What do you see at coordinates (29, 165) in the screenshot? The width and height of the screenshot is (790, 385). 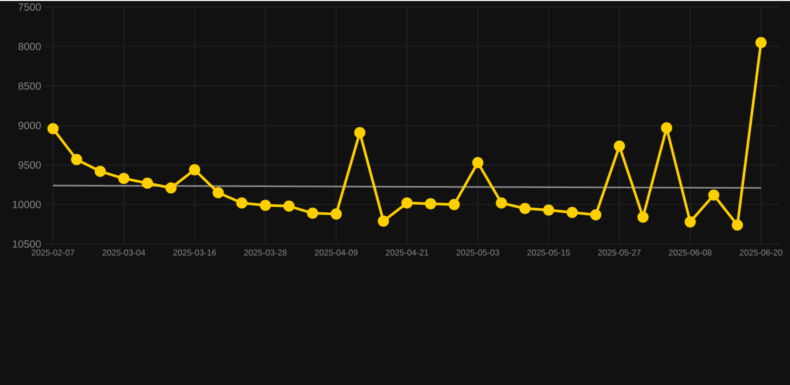 I see `y-tick-label: 9500` at bounding box center [29, 165].